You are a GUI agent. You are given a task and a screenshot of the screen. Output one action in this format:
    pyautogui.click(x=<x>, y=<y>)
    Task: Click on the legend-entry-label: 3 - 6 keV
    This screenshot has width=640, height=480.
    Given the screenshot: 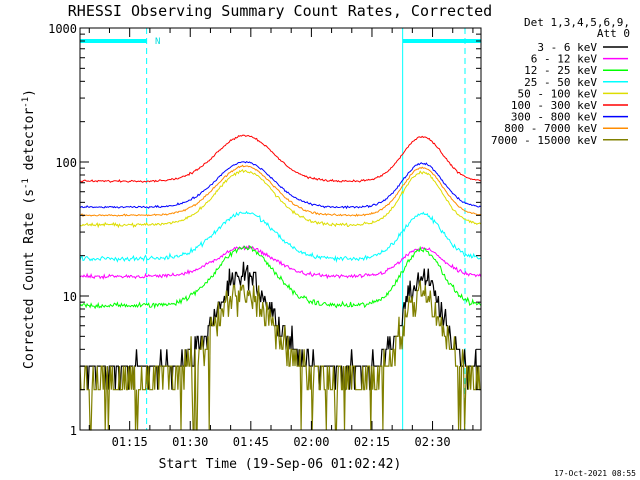 What is the action you would take?
    pyautogui.click(x=567, y=47)
    